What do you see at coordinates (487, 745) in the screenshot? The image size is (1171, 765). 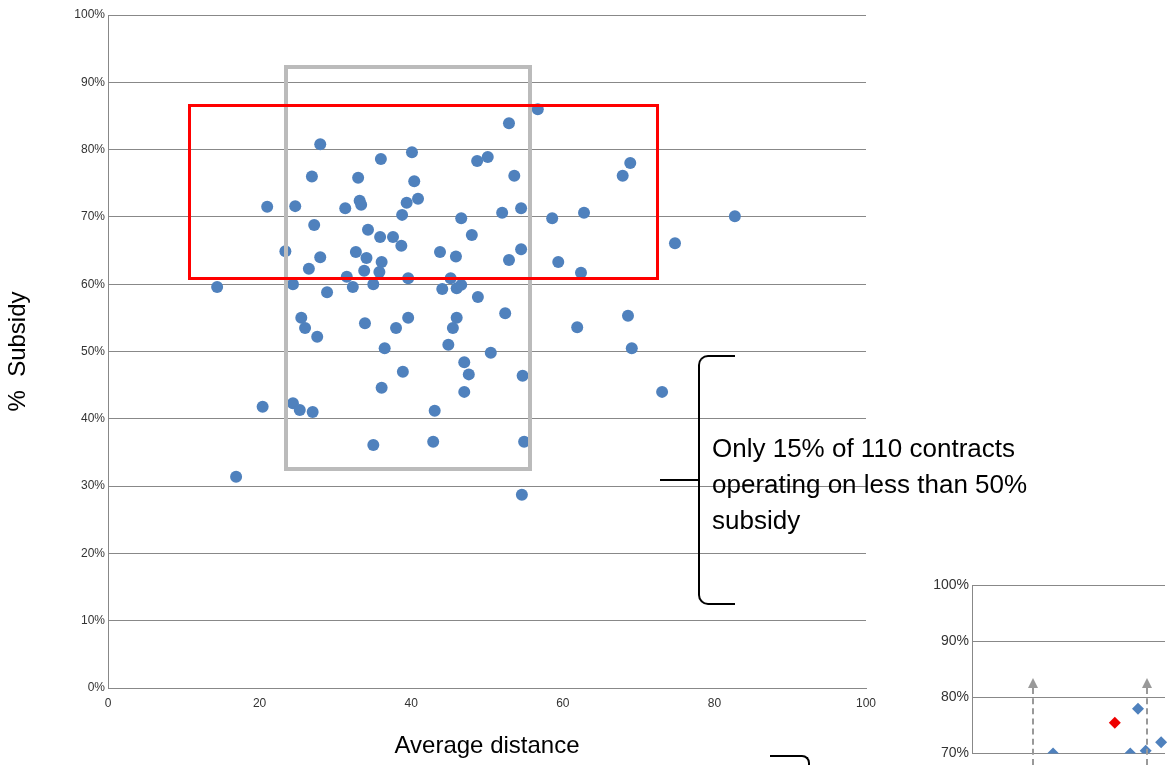 I see `x-axis-title: Average distance` at bounding box center [487, 745].